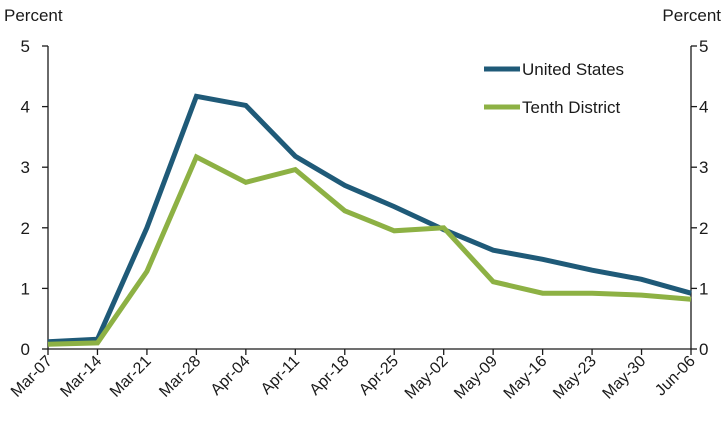 The height and width of the screenshot is (441, 725). Describe the element at coordinates (554, 88) in the screenshot. I see `legend: United States Tenth District` at that location.